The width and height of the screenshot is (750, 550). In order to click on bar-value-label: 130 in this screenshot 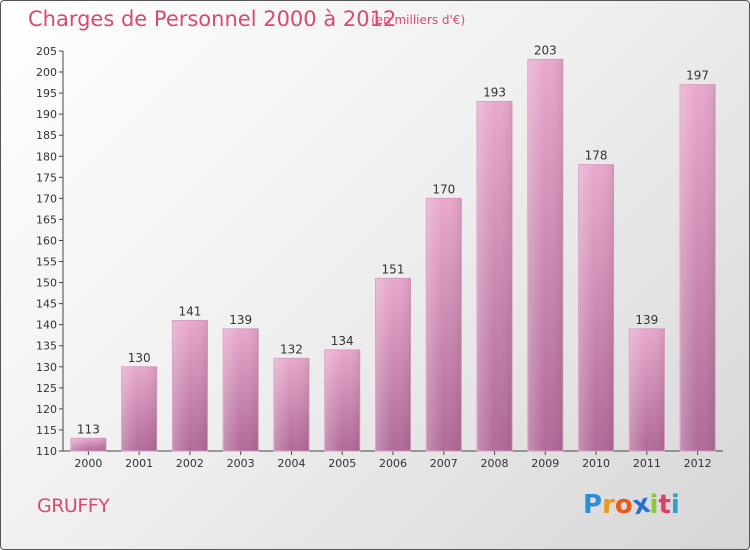, I will do `click(139, 358)`.